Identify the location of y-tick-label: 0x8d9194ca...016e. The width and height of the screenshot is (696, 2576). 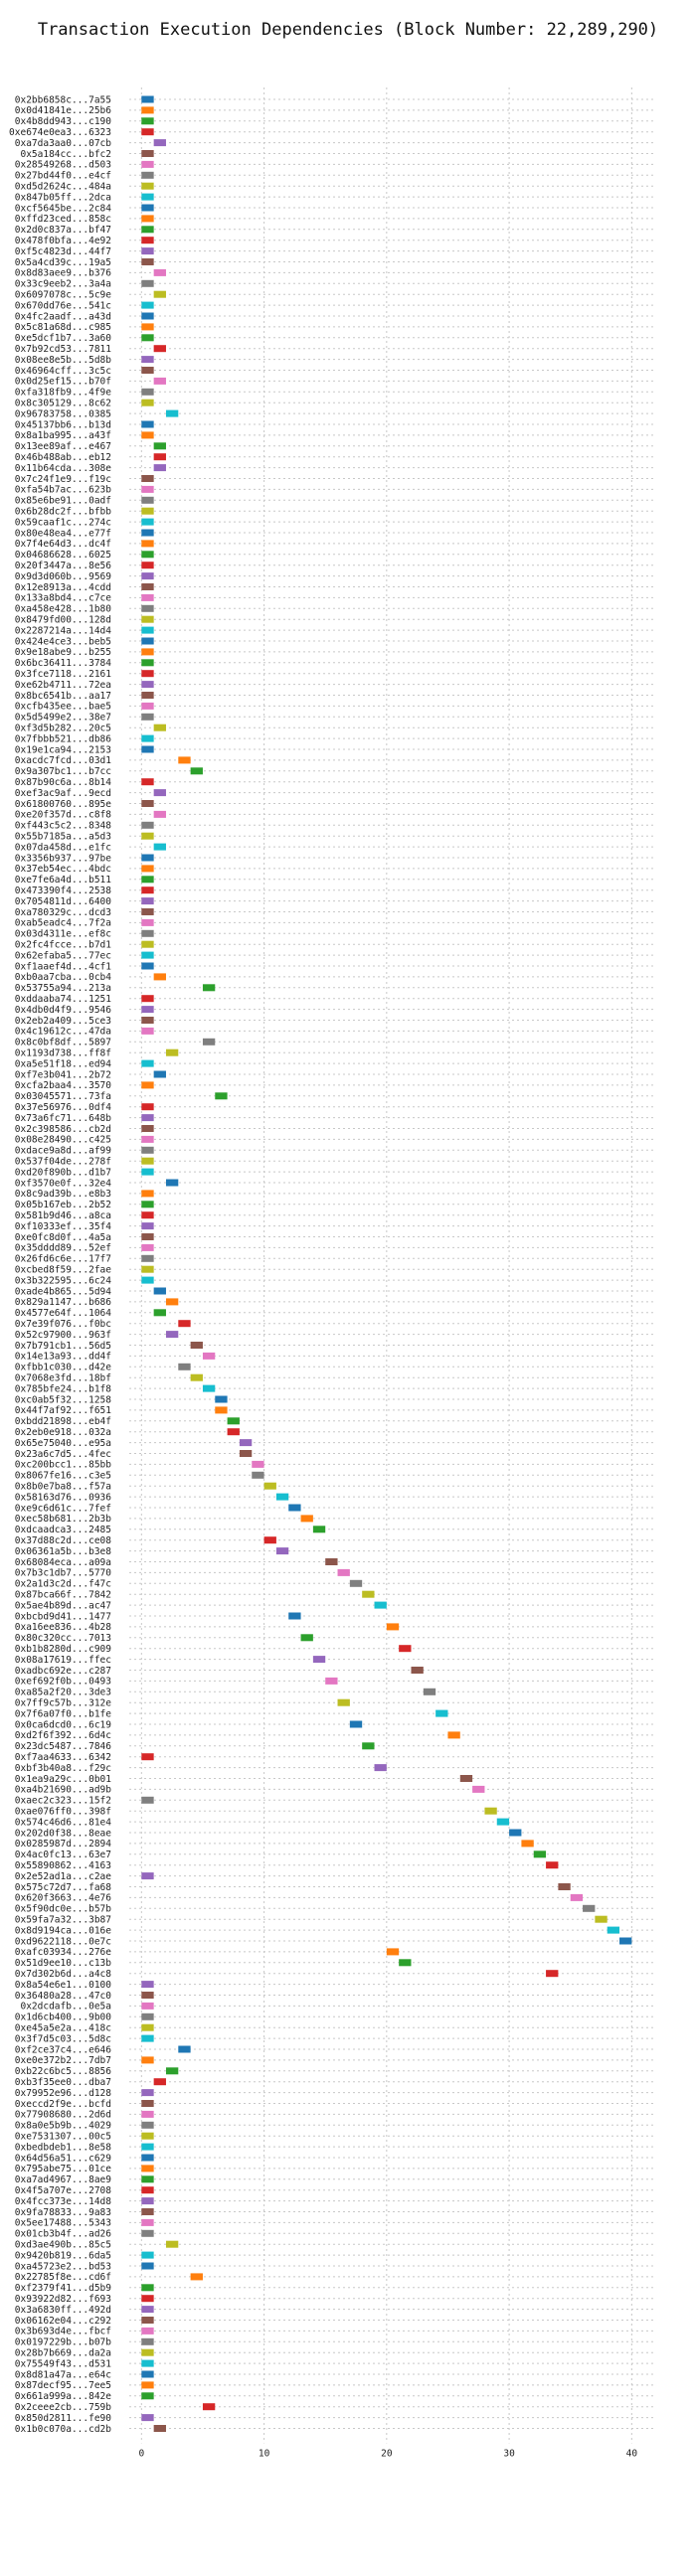
(63, 1930).